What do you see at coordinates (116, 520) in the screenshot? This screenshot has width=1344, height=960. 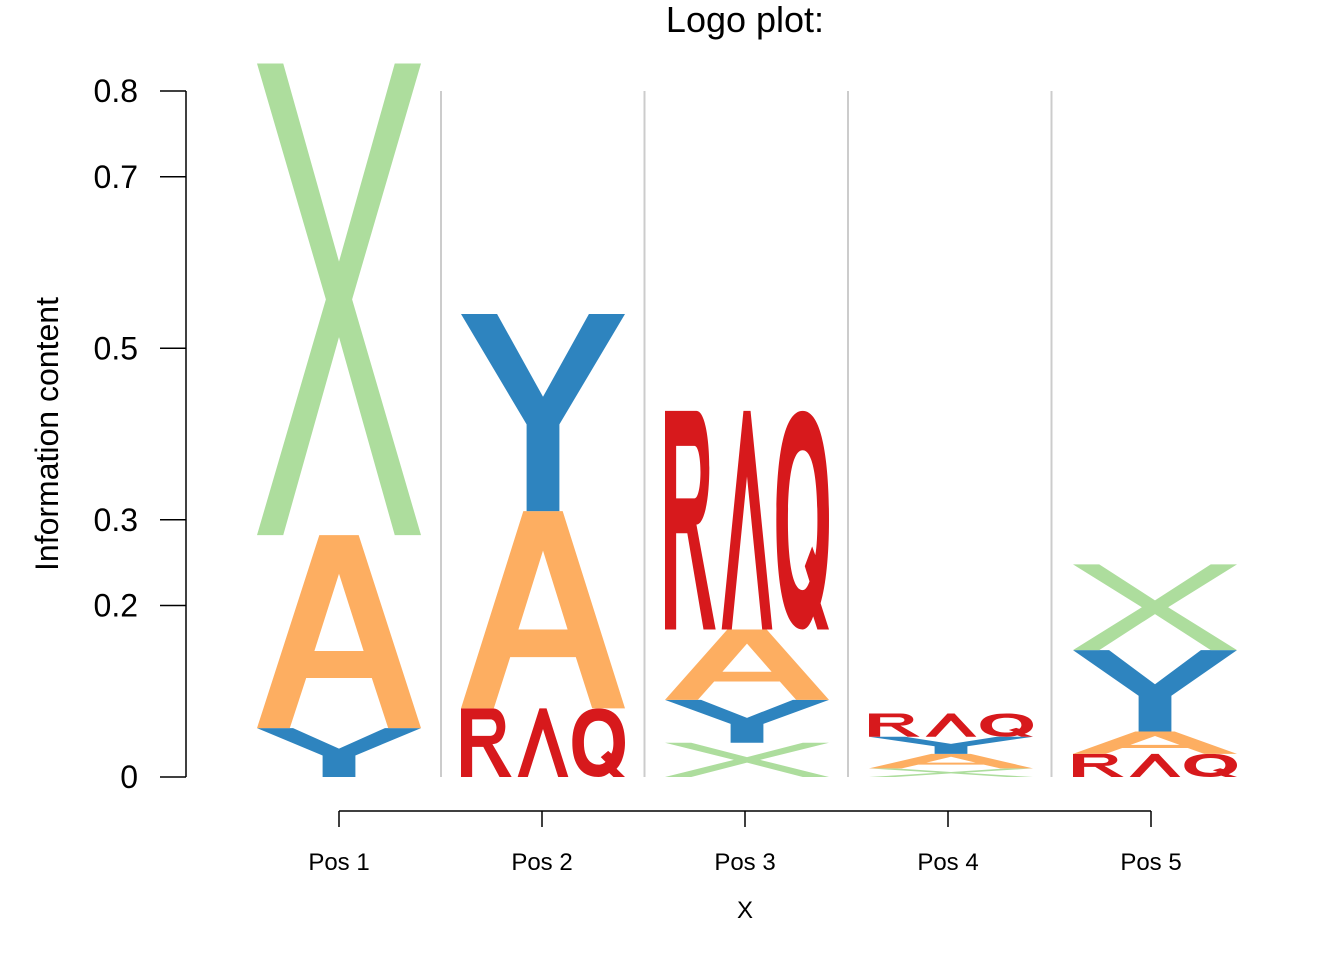 I see `y-tick-label: 0.3` at bounding box center [116, 520].